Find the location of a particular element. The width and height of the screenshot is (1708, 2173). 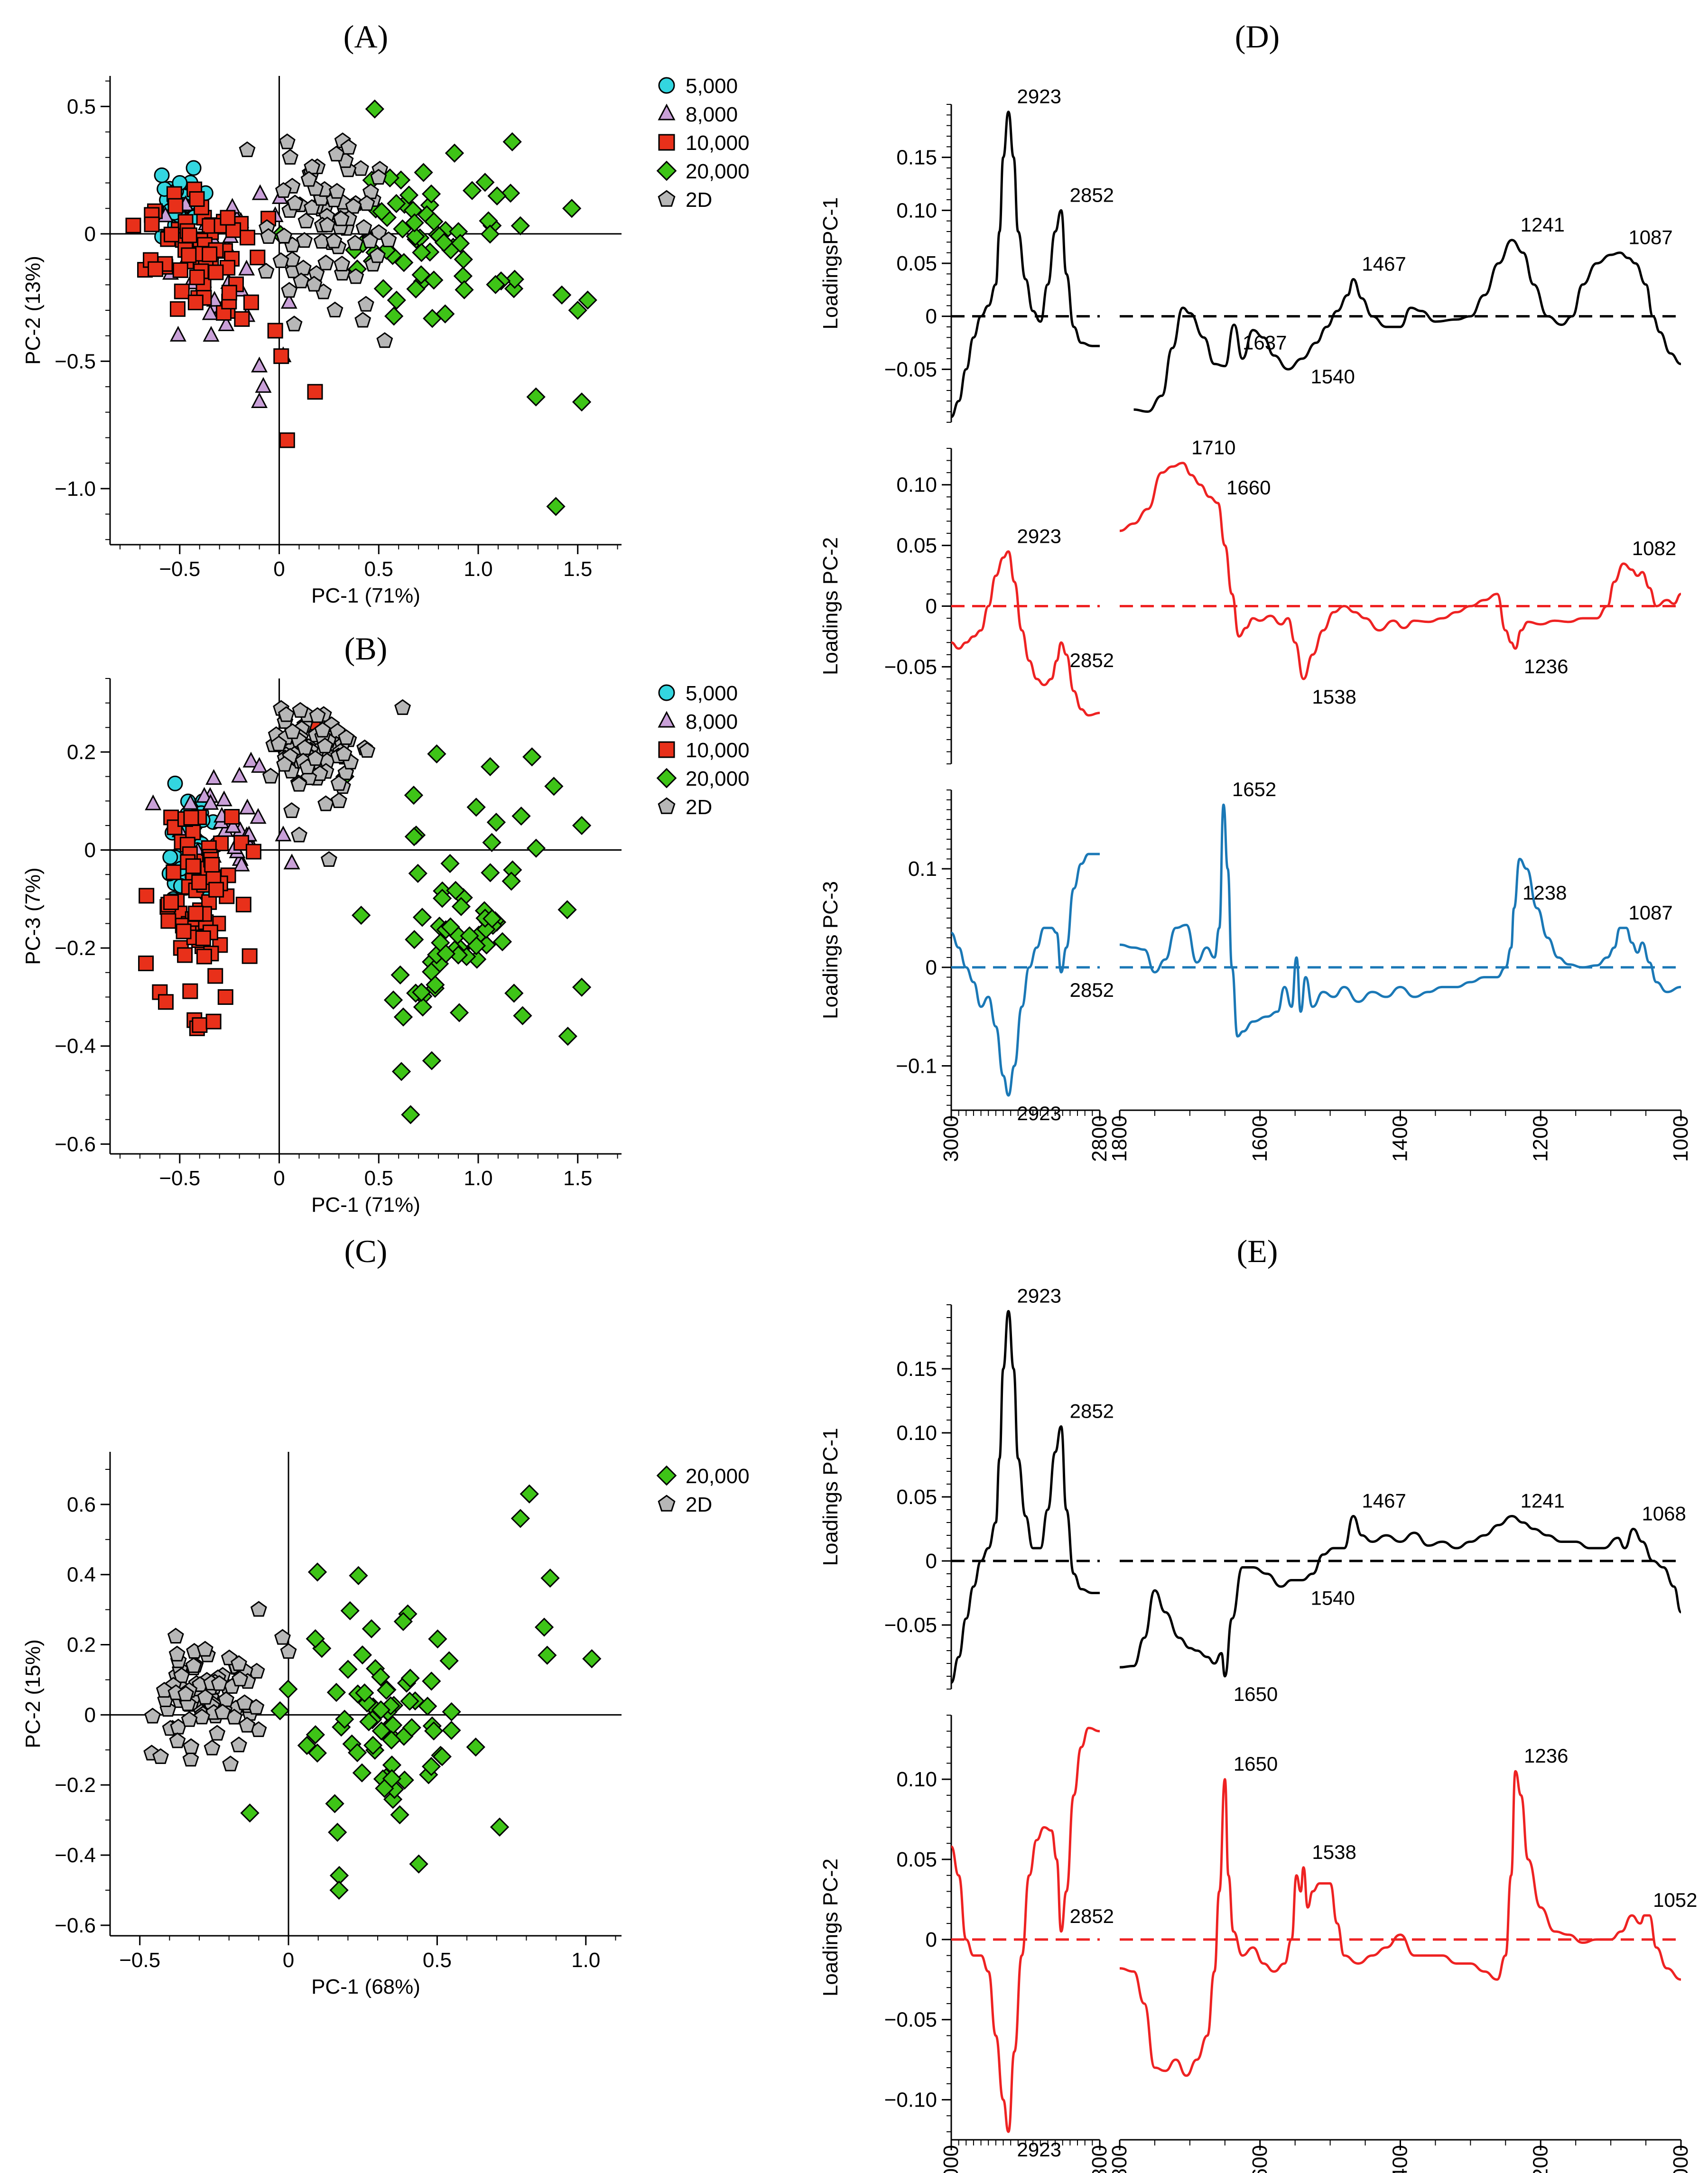

y-axis-title: PC-3 (7%) is located at coordinates (33, 916).